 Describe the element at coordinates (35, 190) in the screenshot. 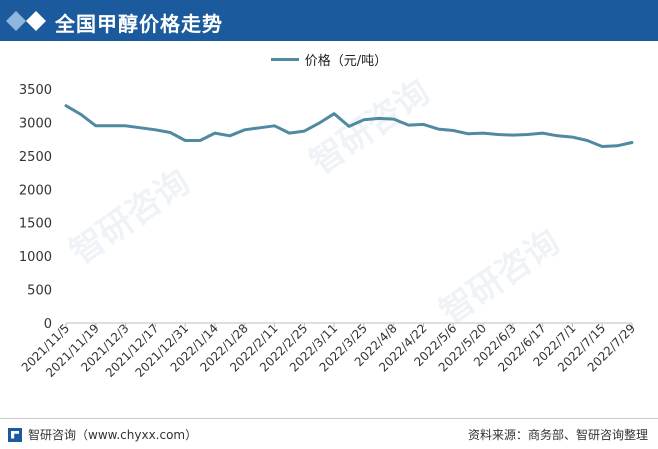

I see `y-tick-label: 2000` at that location.